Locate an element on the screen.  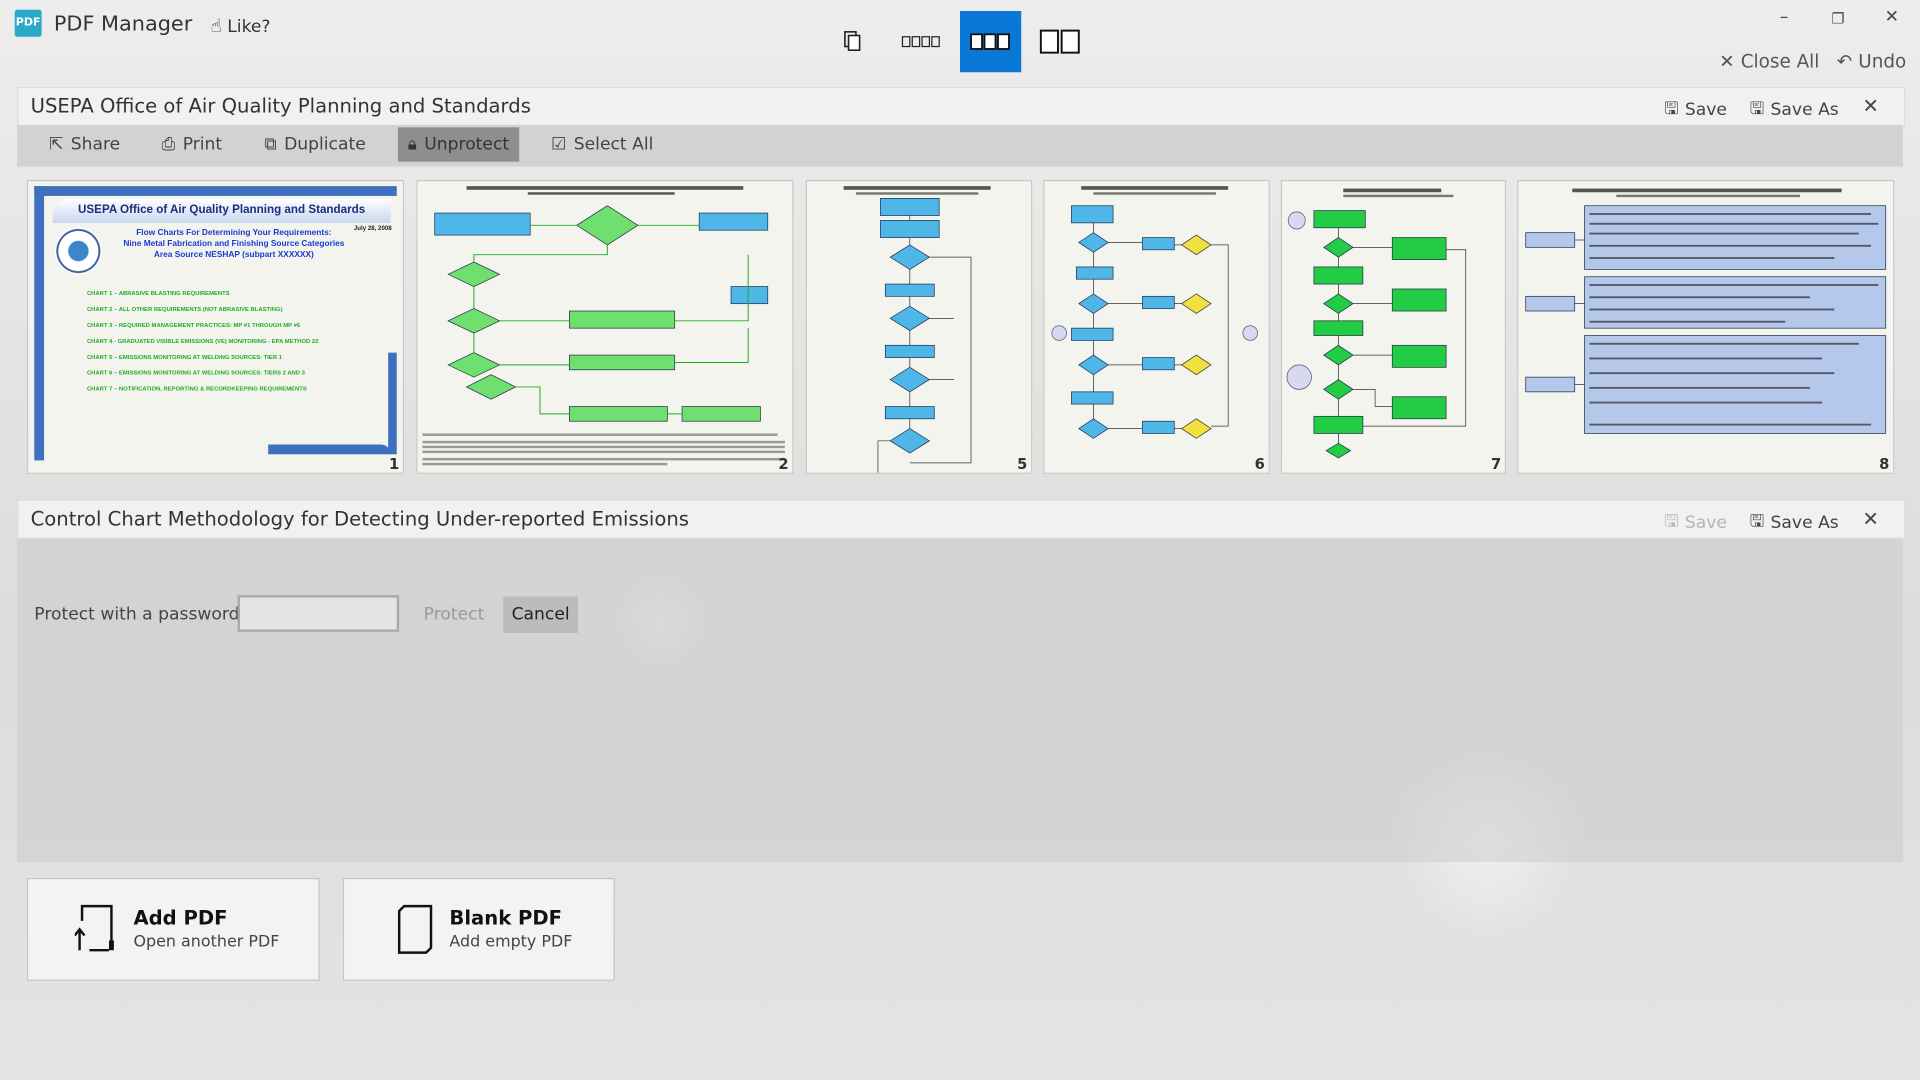
page-thumbnail-6: 6 is located at coordinates (1156, 327).